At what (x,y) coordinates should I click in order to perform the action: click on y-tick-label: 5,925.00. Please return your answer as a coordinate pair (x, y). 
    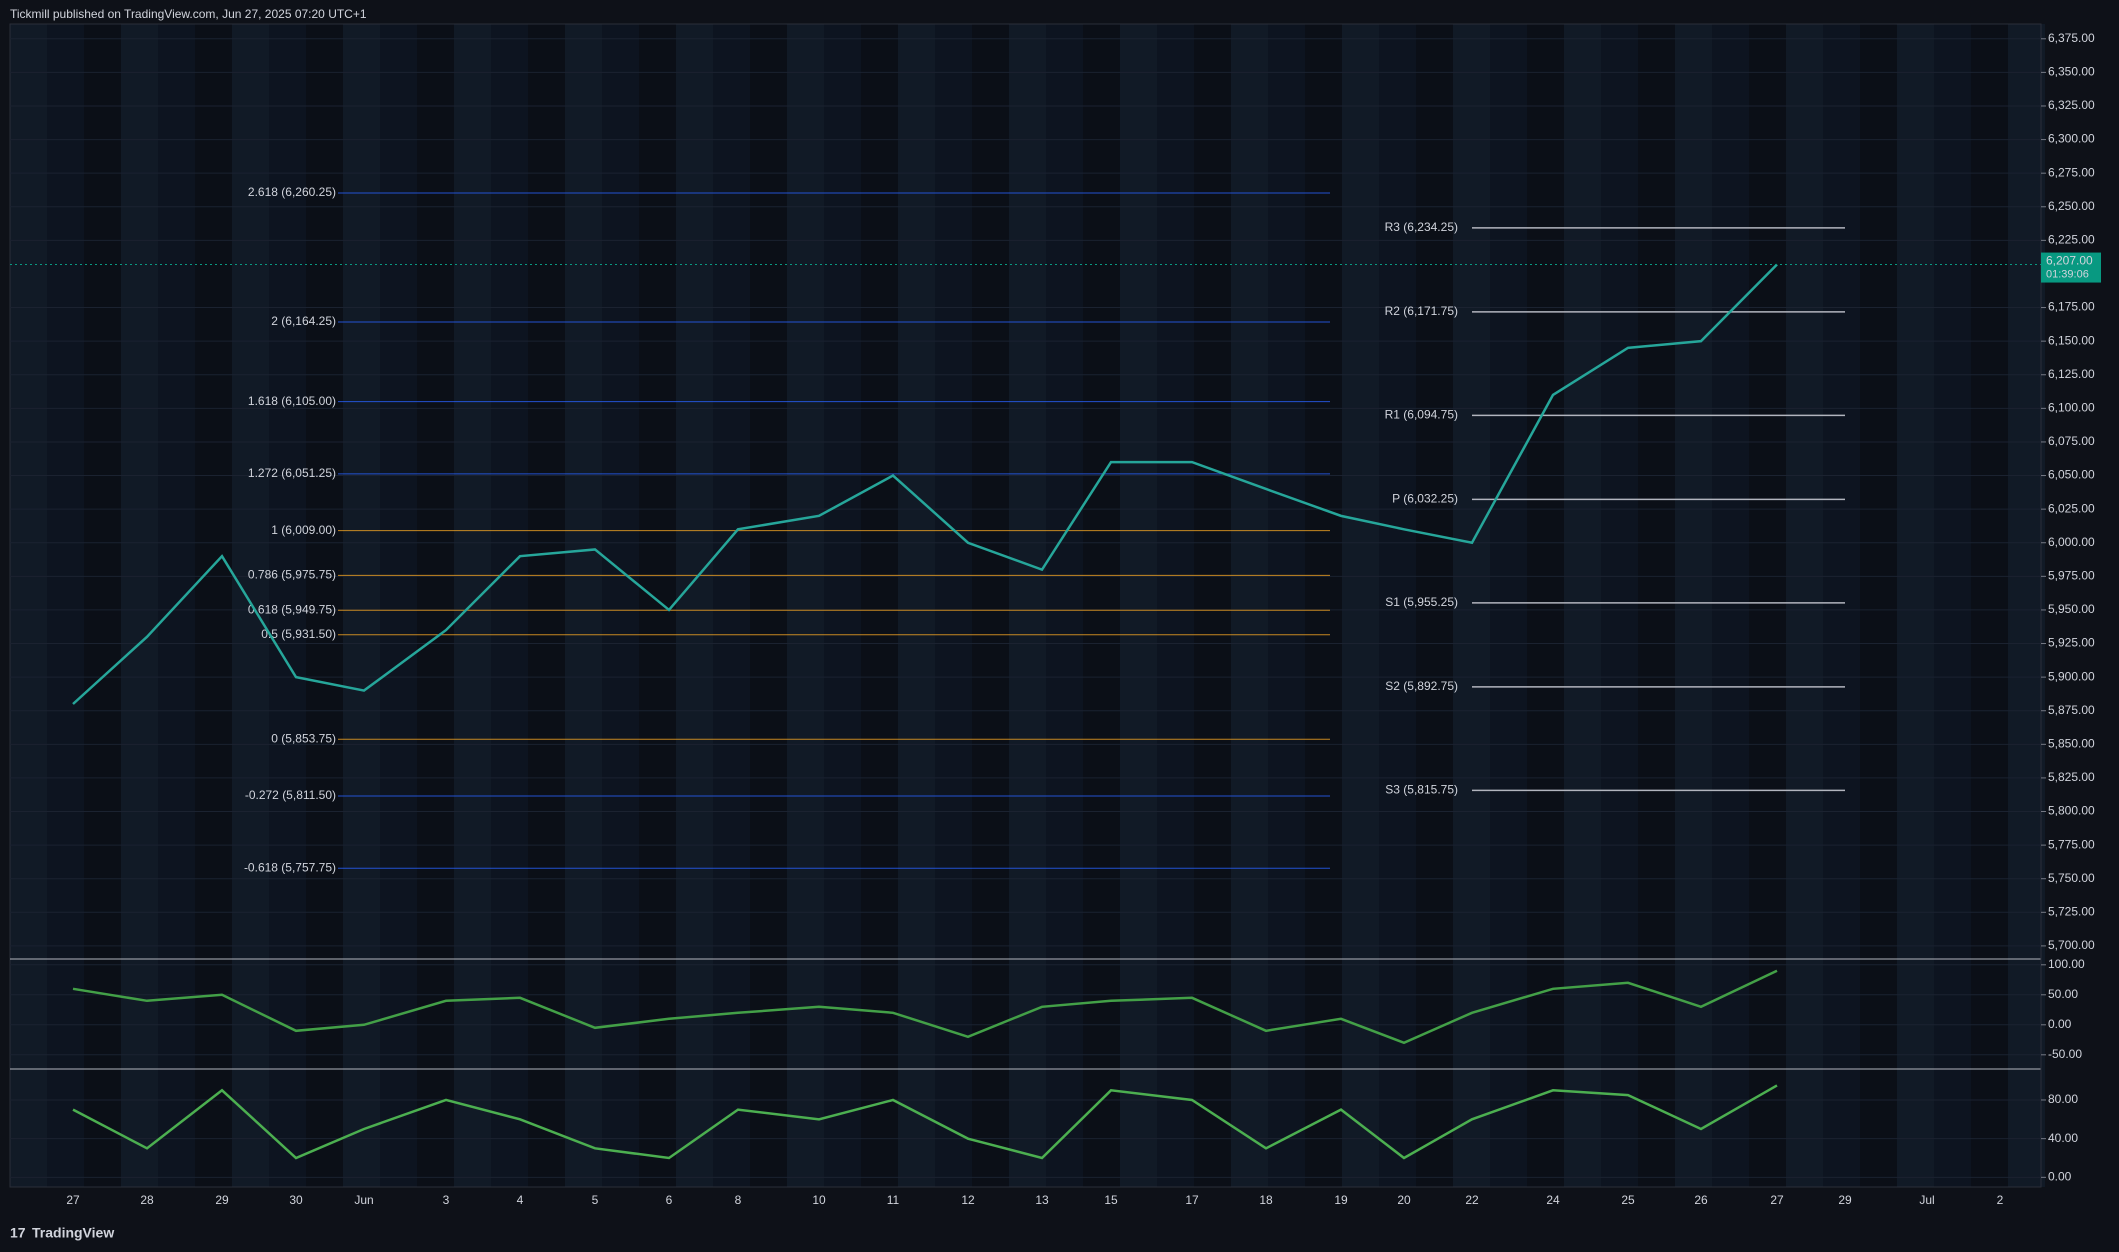
    Looking at the image, I should click on (2071, 643).